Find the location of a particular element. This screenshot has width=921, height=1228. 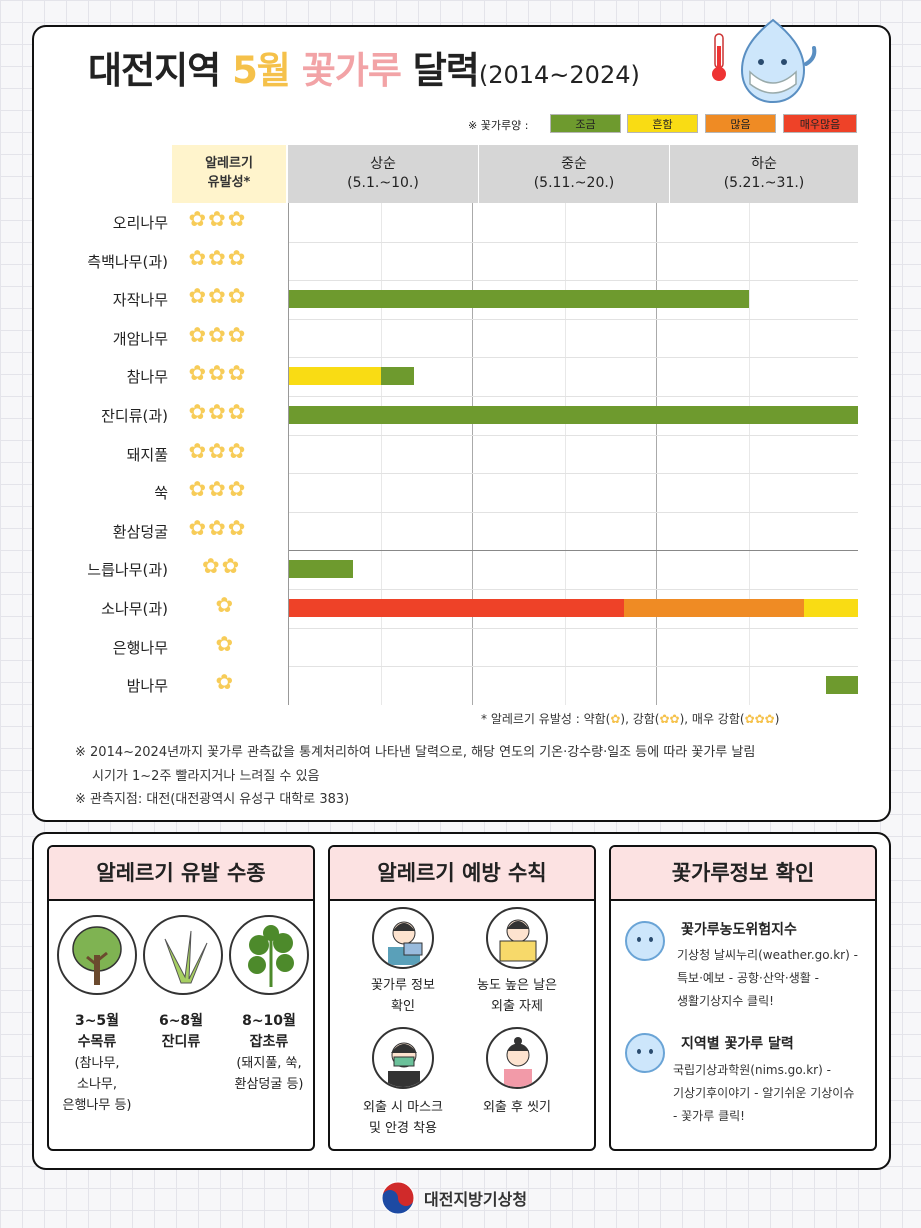

allergy-header: 알레르기 유발성* is located at coordinates (229, 174).